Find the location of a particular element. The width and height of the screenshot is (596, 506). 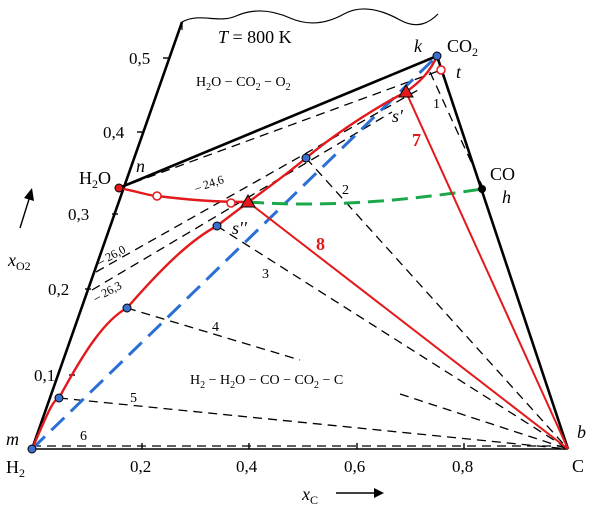

point-t-label: t is located at coordinates (459, 72).